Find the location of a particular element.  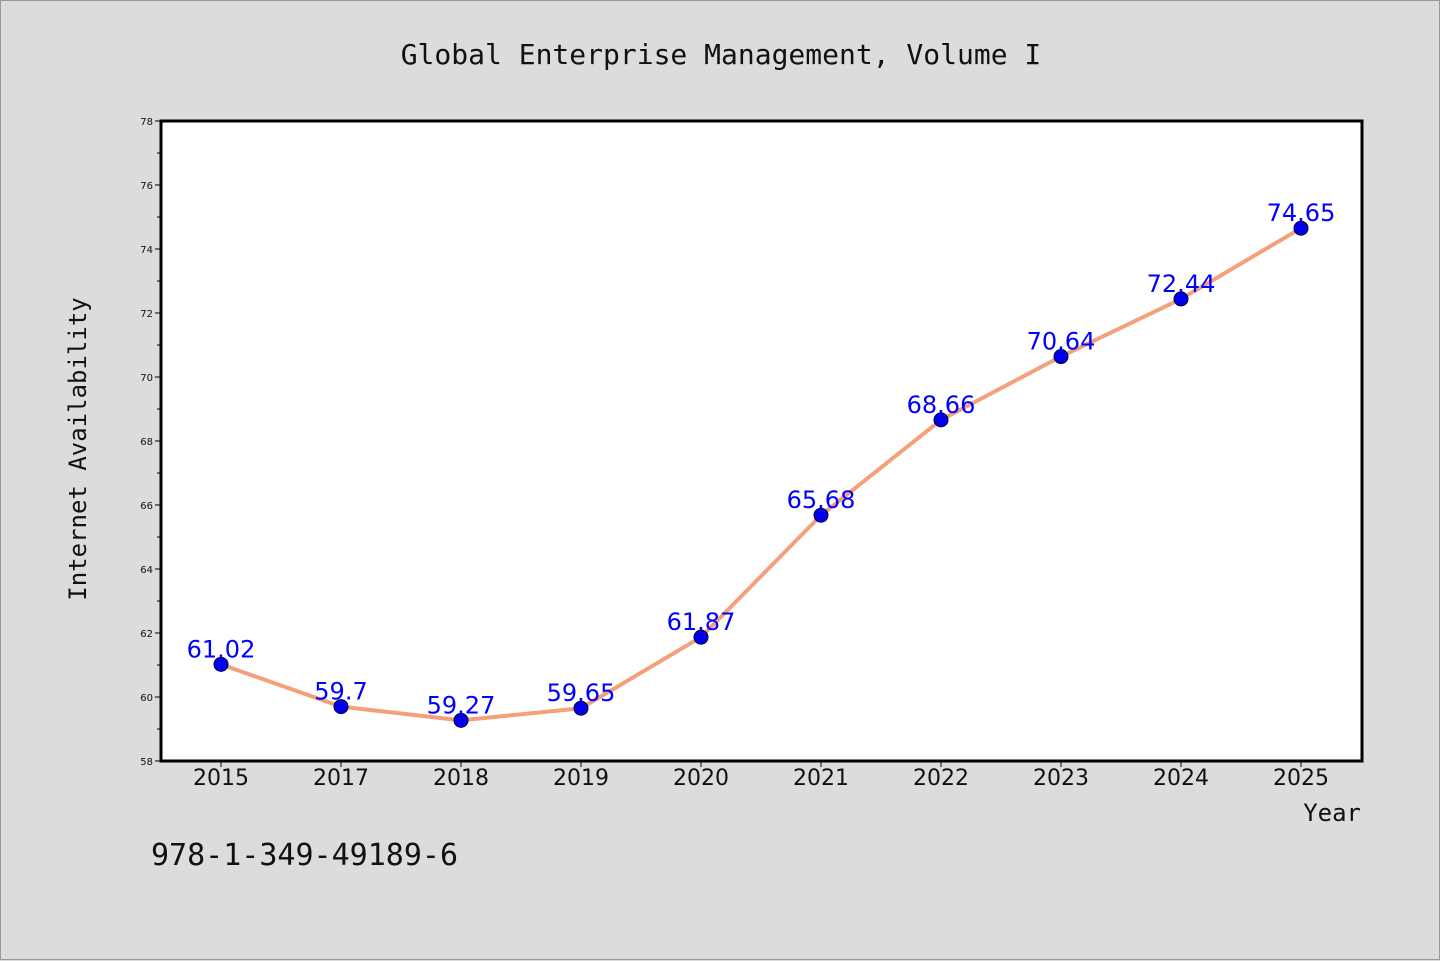

x-tick-label: 2020 is located at coordinates (701, 778).